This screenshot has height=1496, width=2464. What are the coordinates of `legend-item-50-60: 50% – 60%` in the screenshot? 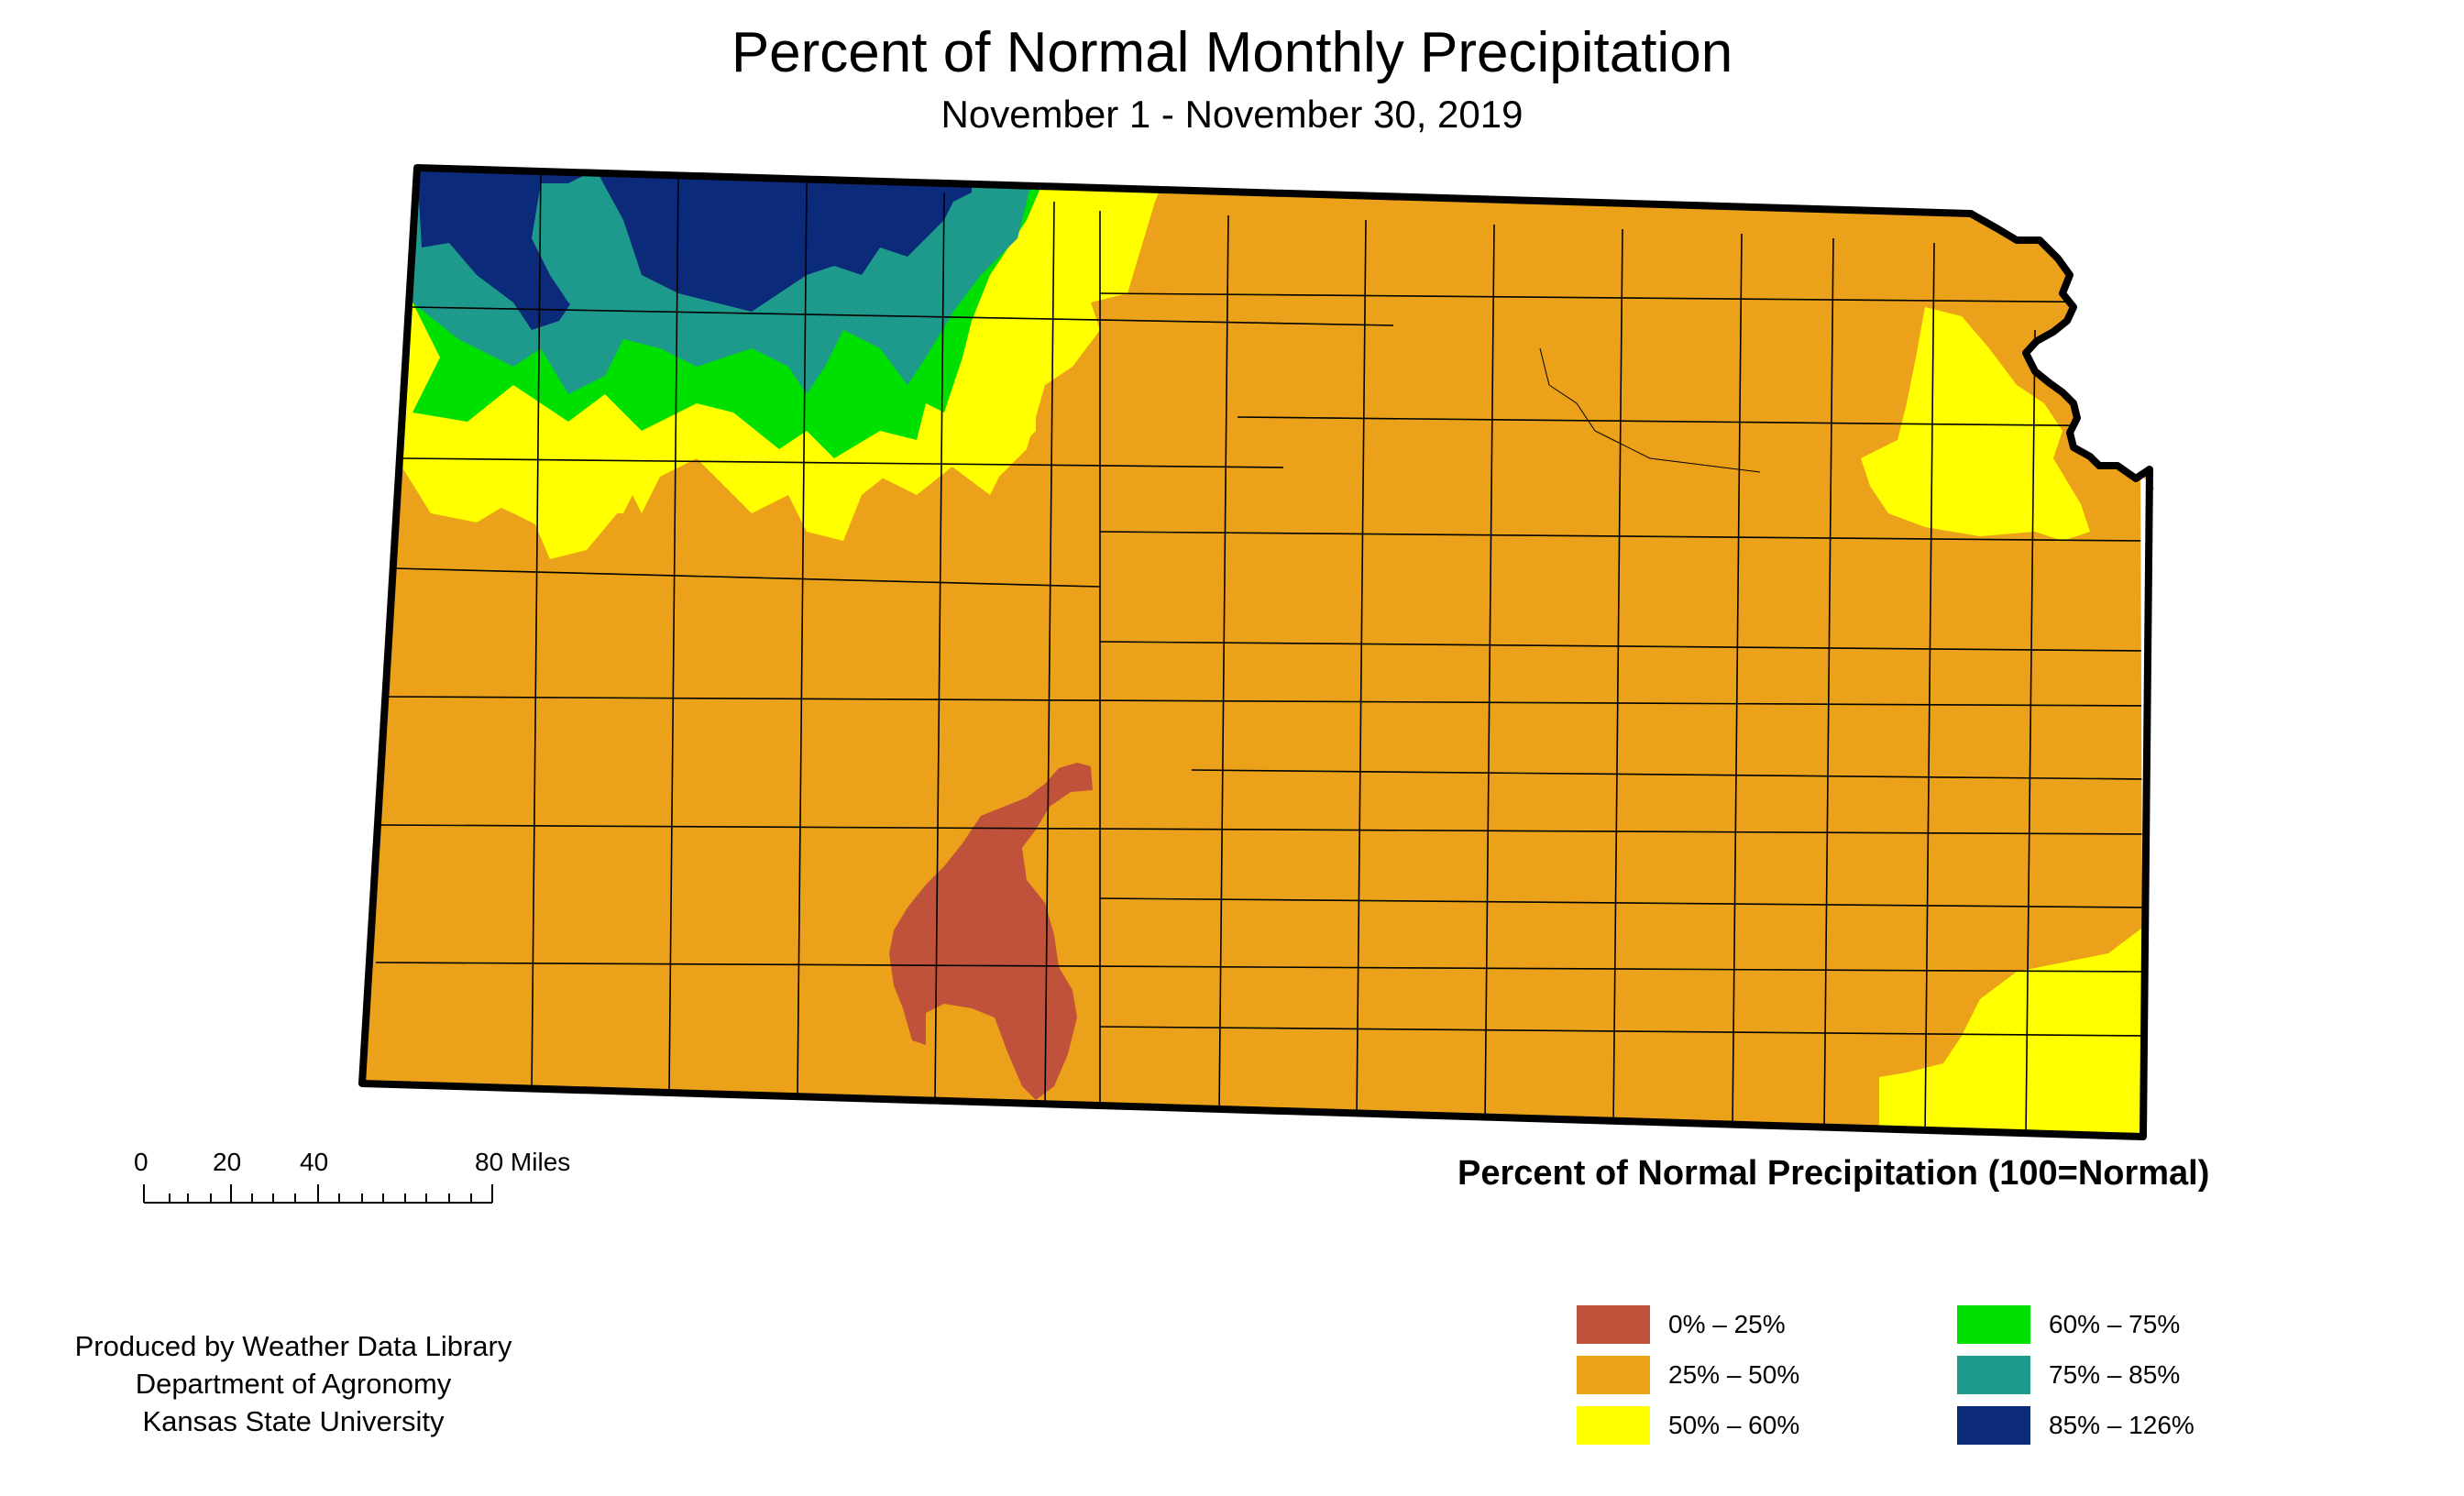 It's located at (1688, 1425).